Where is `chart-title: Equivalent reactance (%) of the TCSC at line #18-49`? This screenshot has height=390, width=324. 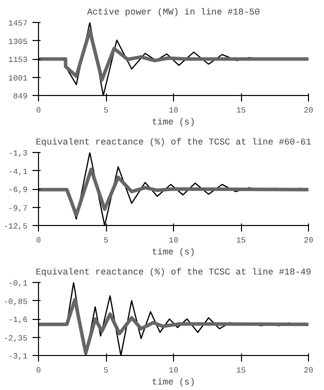 chart-title: Equivalent reactance (%) of the TCSC at line #18-49 is located at coordinates (174, 273).